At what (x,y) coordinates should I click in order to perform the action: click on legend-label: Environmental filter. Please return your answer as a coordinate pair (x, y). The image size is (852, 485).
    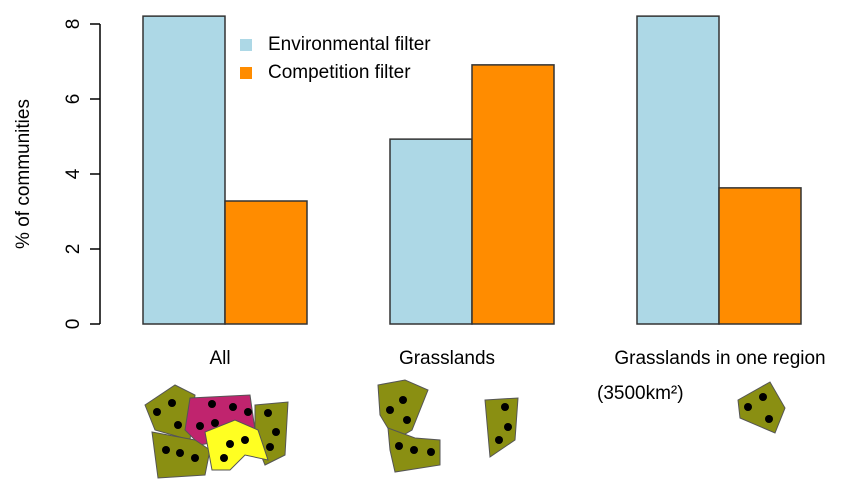
    Looking at the image, I should click on (349, 44).